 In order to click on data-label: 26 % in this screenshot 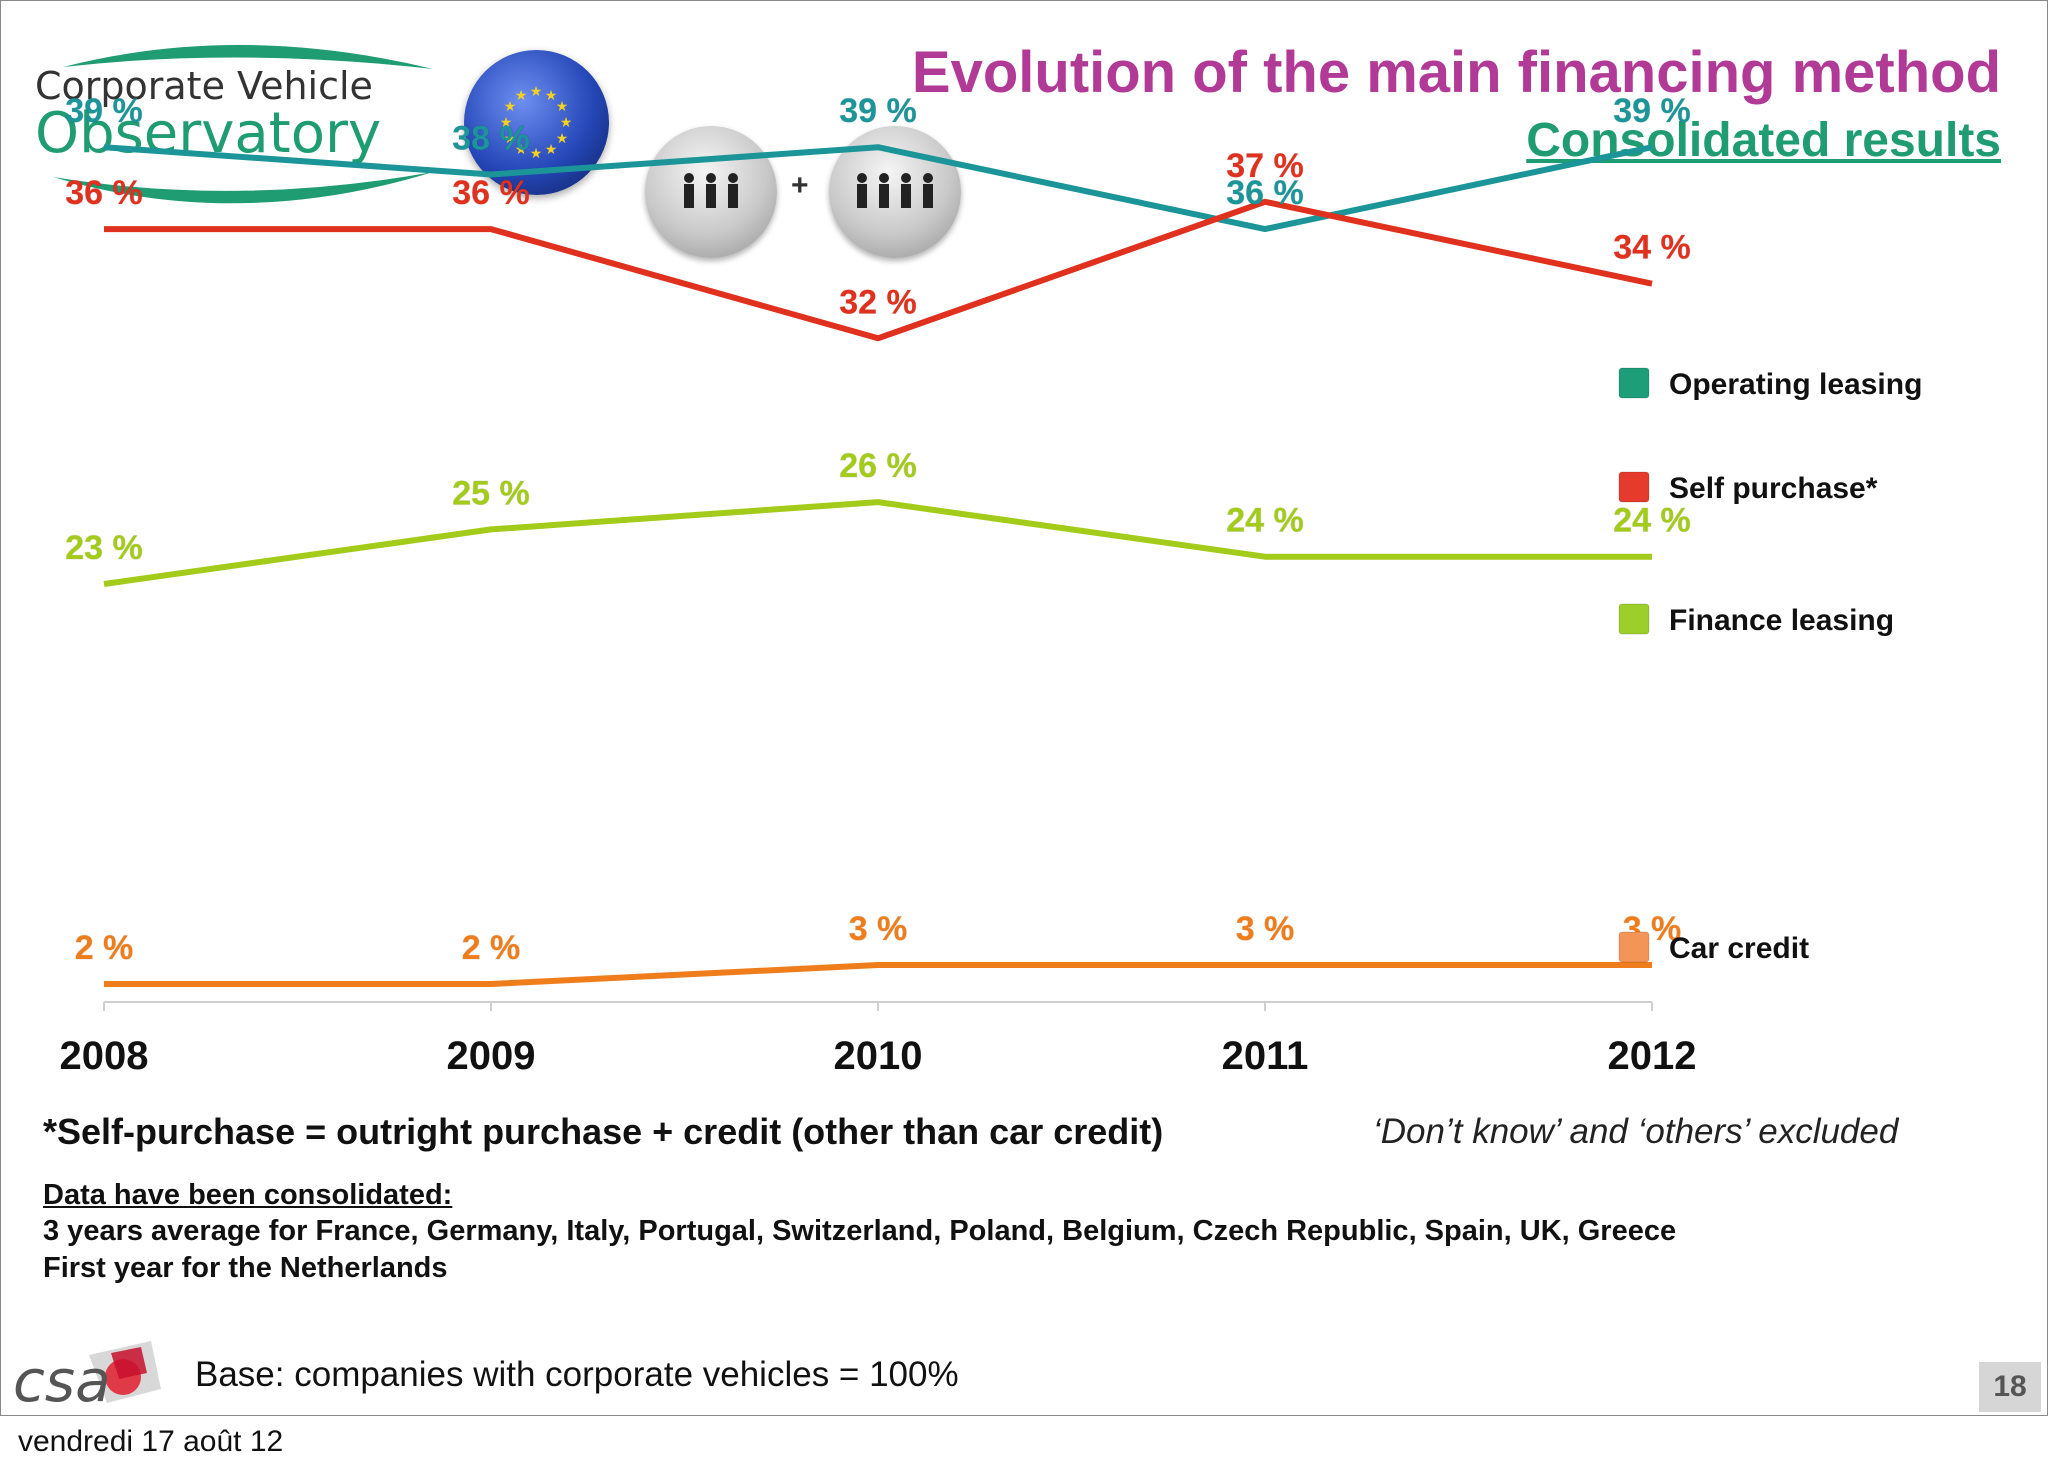, I will do `click(878, 466)`.